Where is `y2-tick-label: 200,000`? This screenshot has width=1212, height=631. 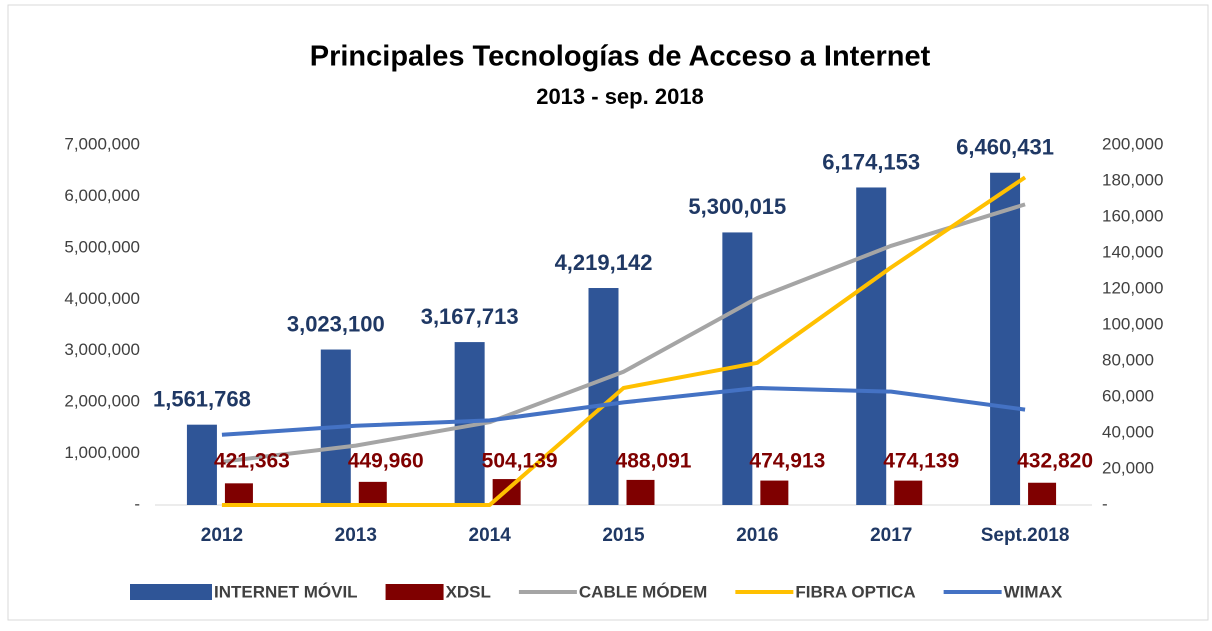
y2-tick-label: 200,000 is located at coordinates (1132, 143).